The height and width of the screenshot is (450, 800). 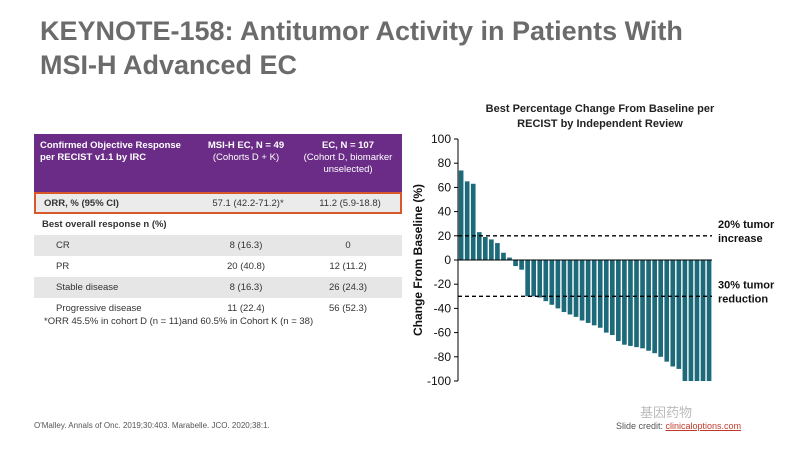 I want to click on row-ec-value: 26 (24.3), so click(x=348, y=287).